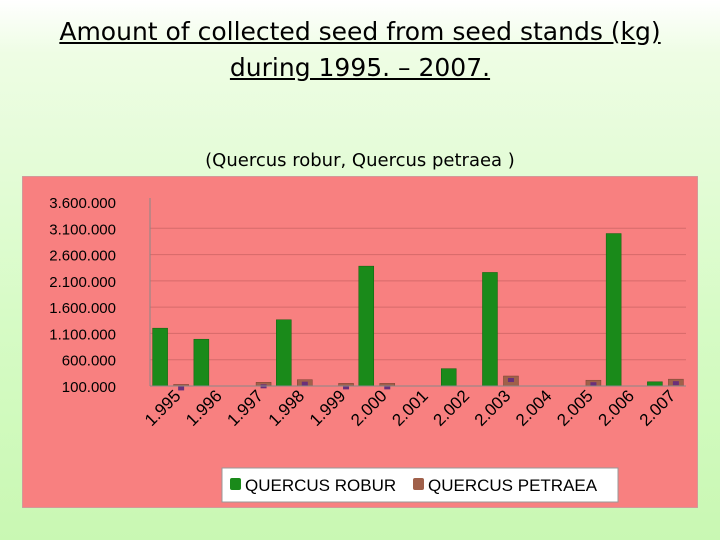  Describe the element at coordinates (89, 361) in the screenshot. I see `y-tick-label: 600.000` at that location.